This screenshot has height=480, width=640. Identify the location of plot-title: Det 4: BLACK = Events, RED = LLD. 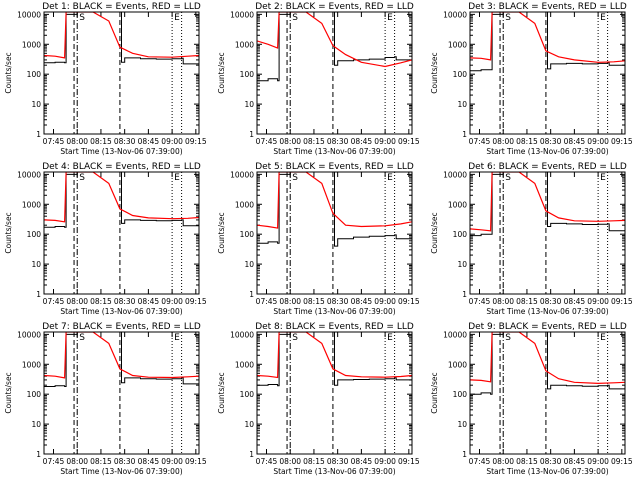
(121, 167).